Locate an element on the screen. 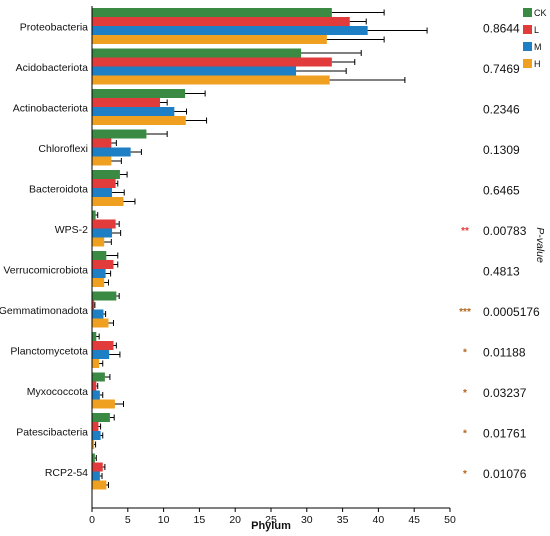 The height and width of the screenshot is (536, 550). pvalue-label: 0.01761 is located at coordinates (505, 433).